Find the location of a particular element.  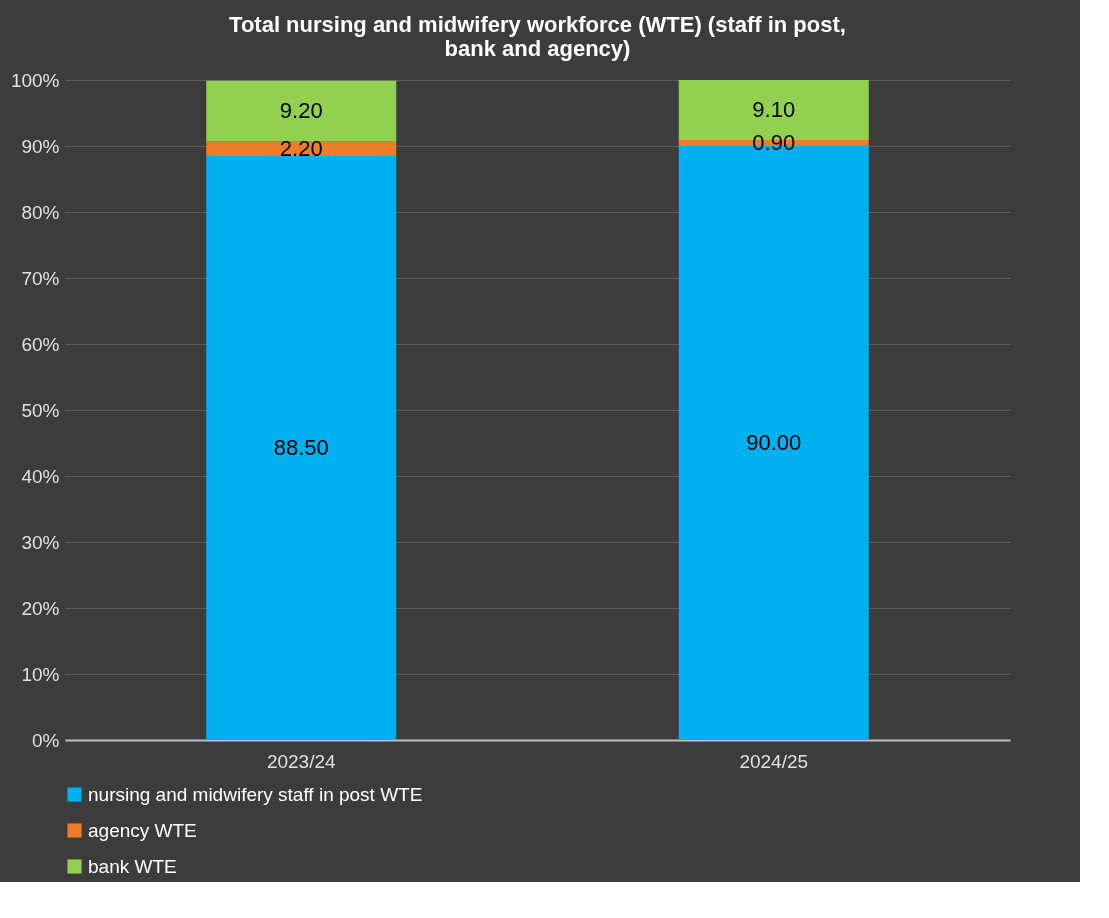

x-tick-label: 2023/24 is located at coordinates (301, 761).